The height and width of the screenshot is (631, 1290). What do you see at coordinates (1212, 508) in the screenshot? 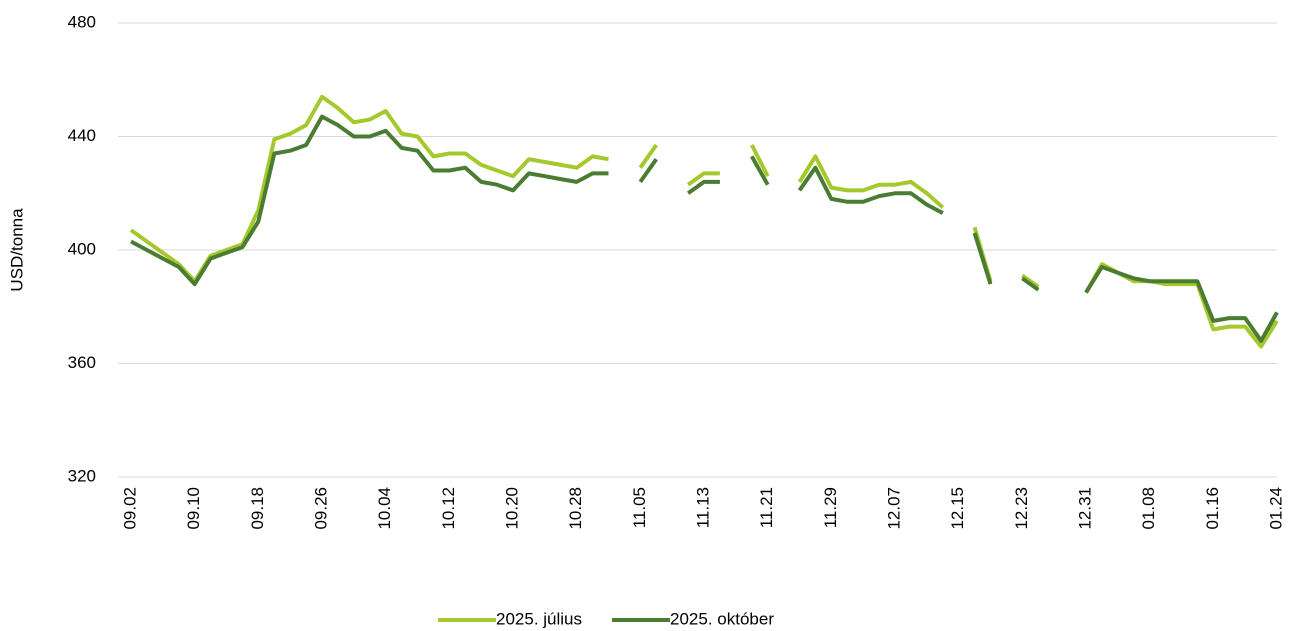
I see `x-tick-label: 01.16` at bounding box center [1212, 508].